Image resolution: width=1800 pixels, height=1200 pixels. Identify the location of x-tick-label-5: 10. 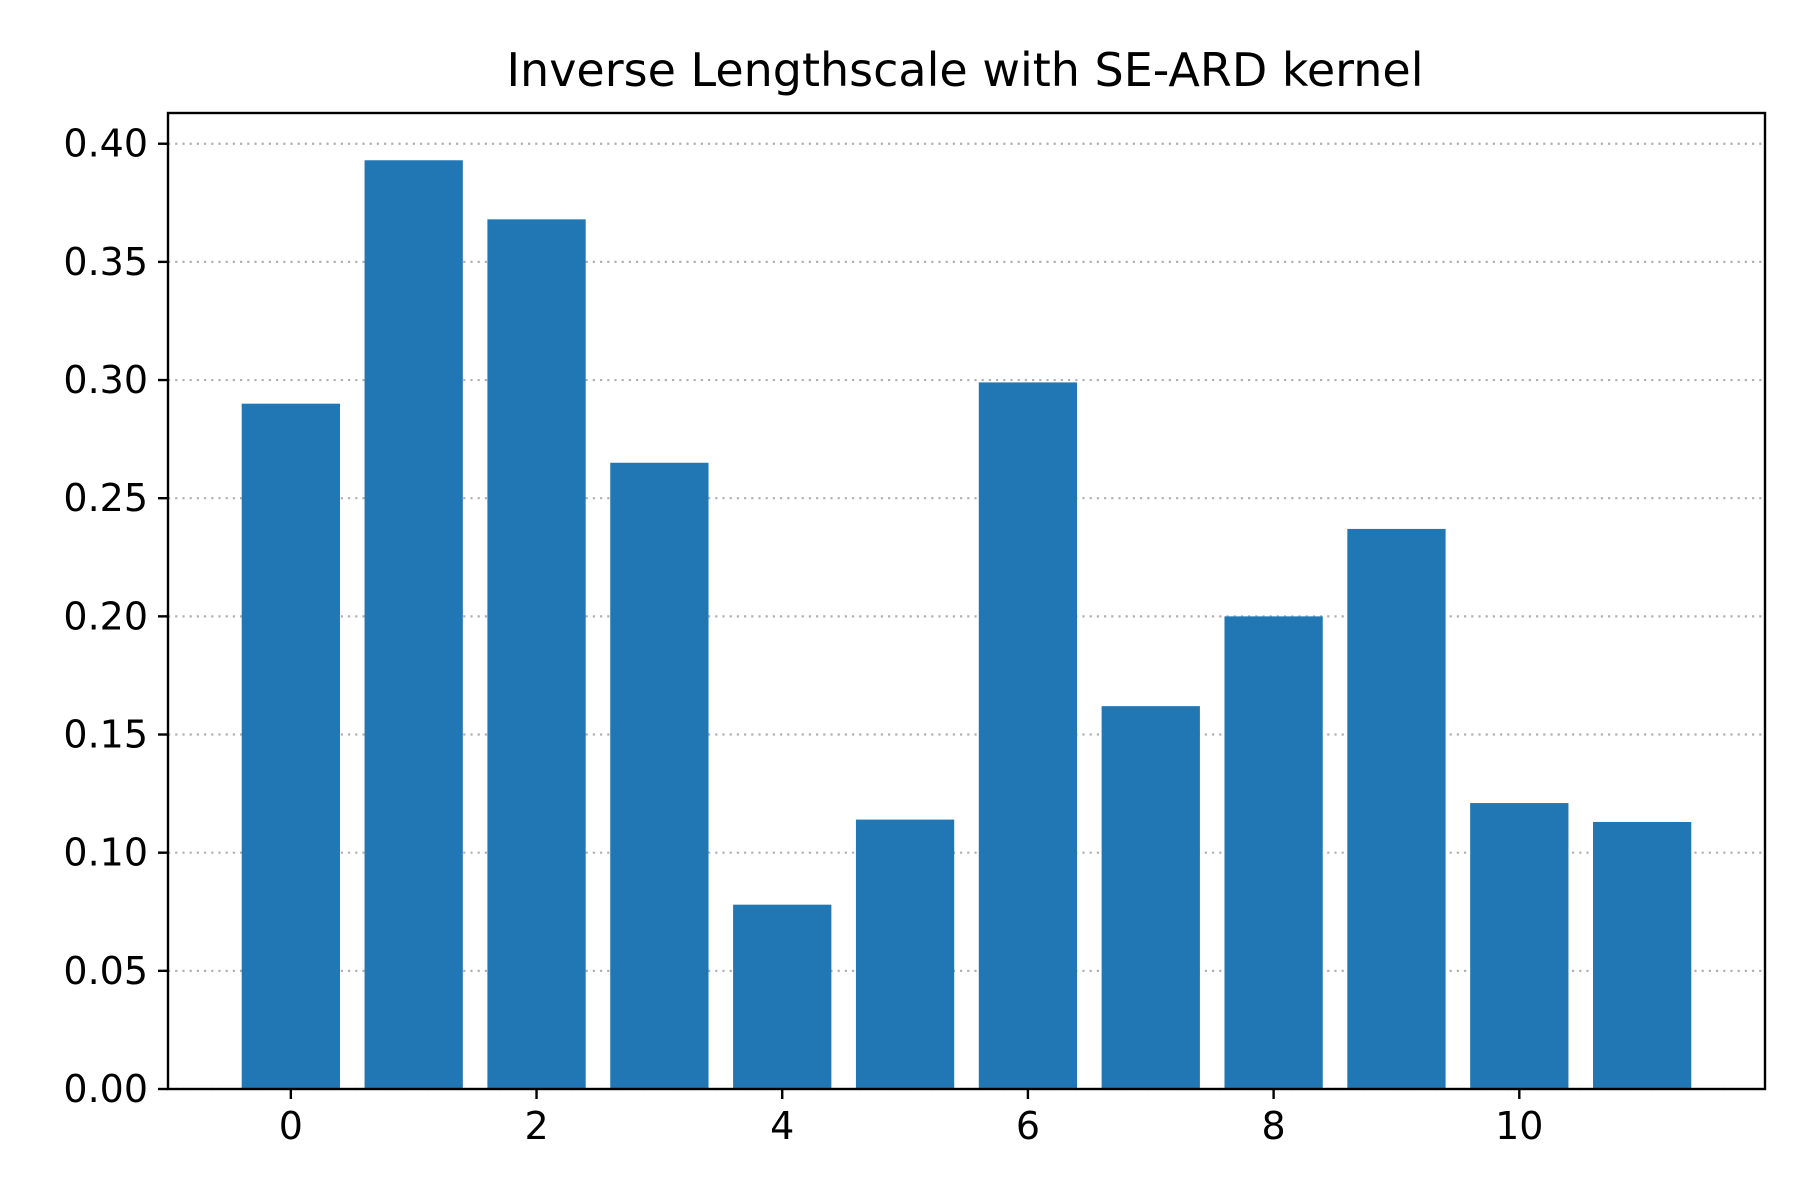
(1519, 1126).